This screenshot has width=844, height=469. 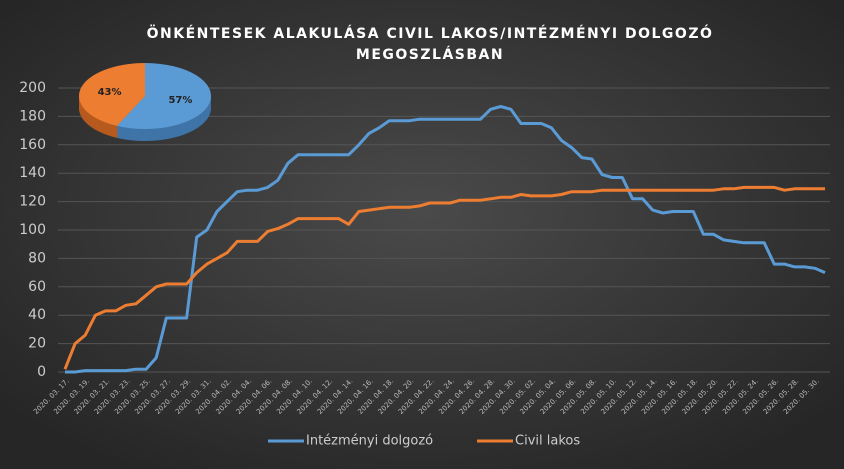 I want to click on data-label: 57%, so click(x=180, y=100).